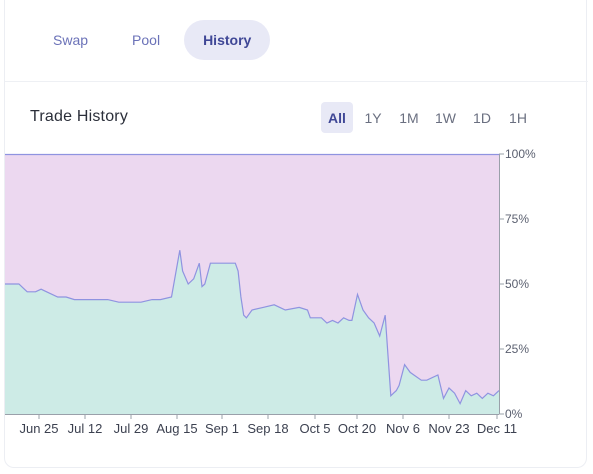  Describe the element at coordinates (409, 117) in the screenshot. I see `range-1m-button: 1M` at that location.